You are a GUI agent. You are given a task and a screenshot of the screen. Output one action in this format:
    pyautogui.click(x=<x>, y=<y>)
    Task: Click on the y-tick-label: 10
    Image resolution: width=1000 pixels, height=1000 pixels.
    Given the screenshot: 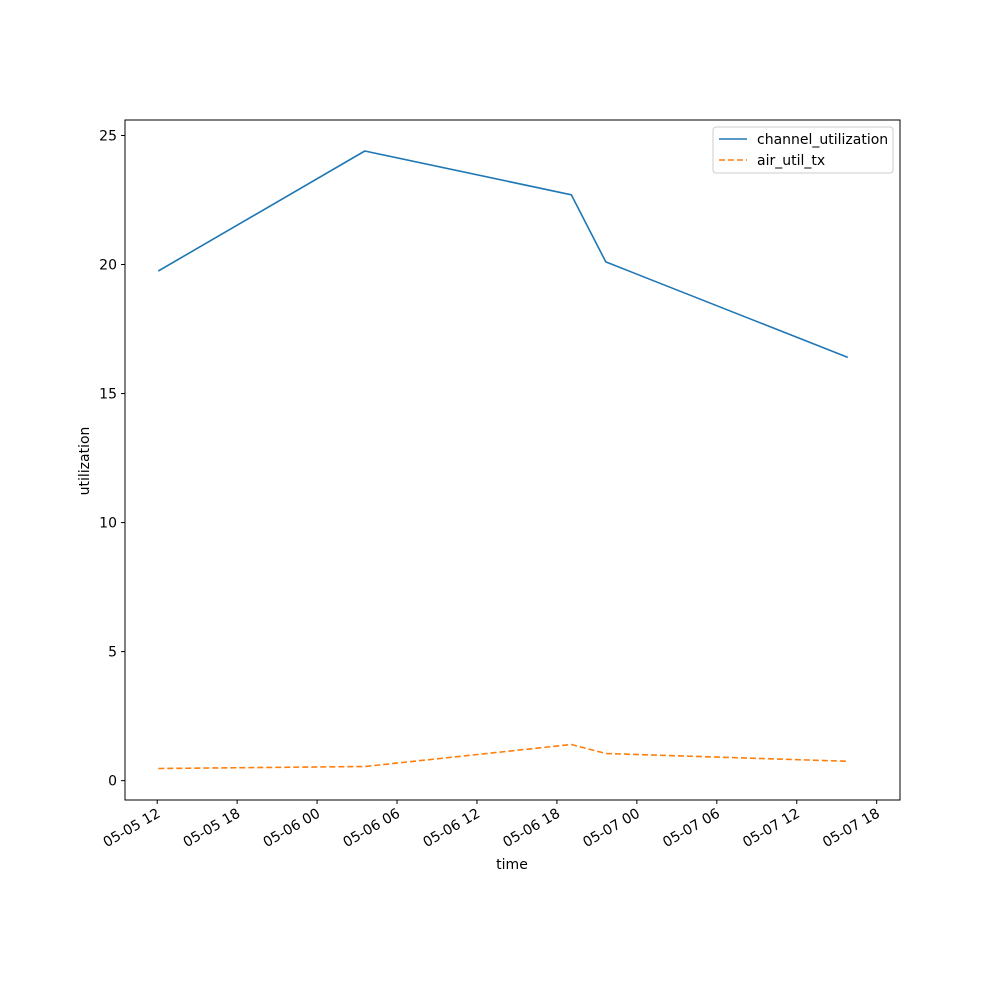 What is the action you would take?
    pyautogui.click(x=108, y=524)
    